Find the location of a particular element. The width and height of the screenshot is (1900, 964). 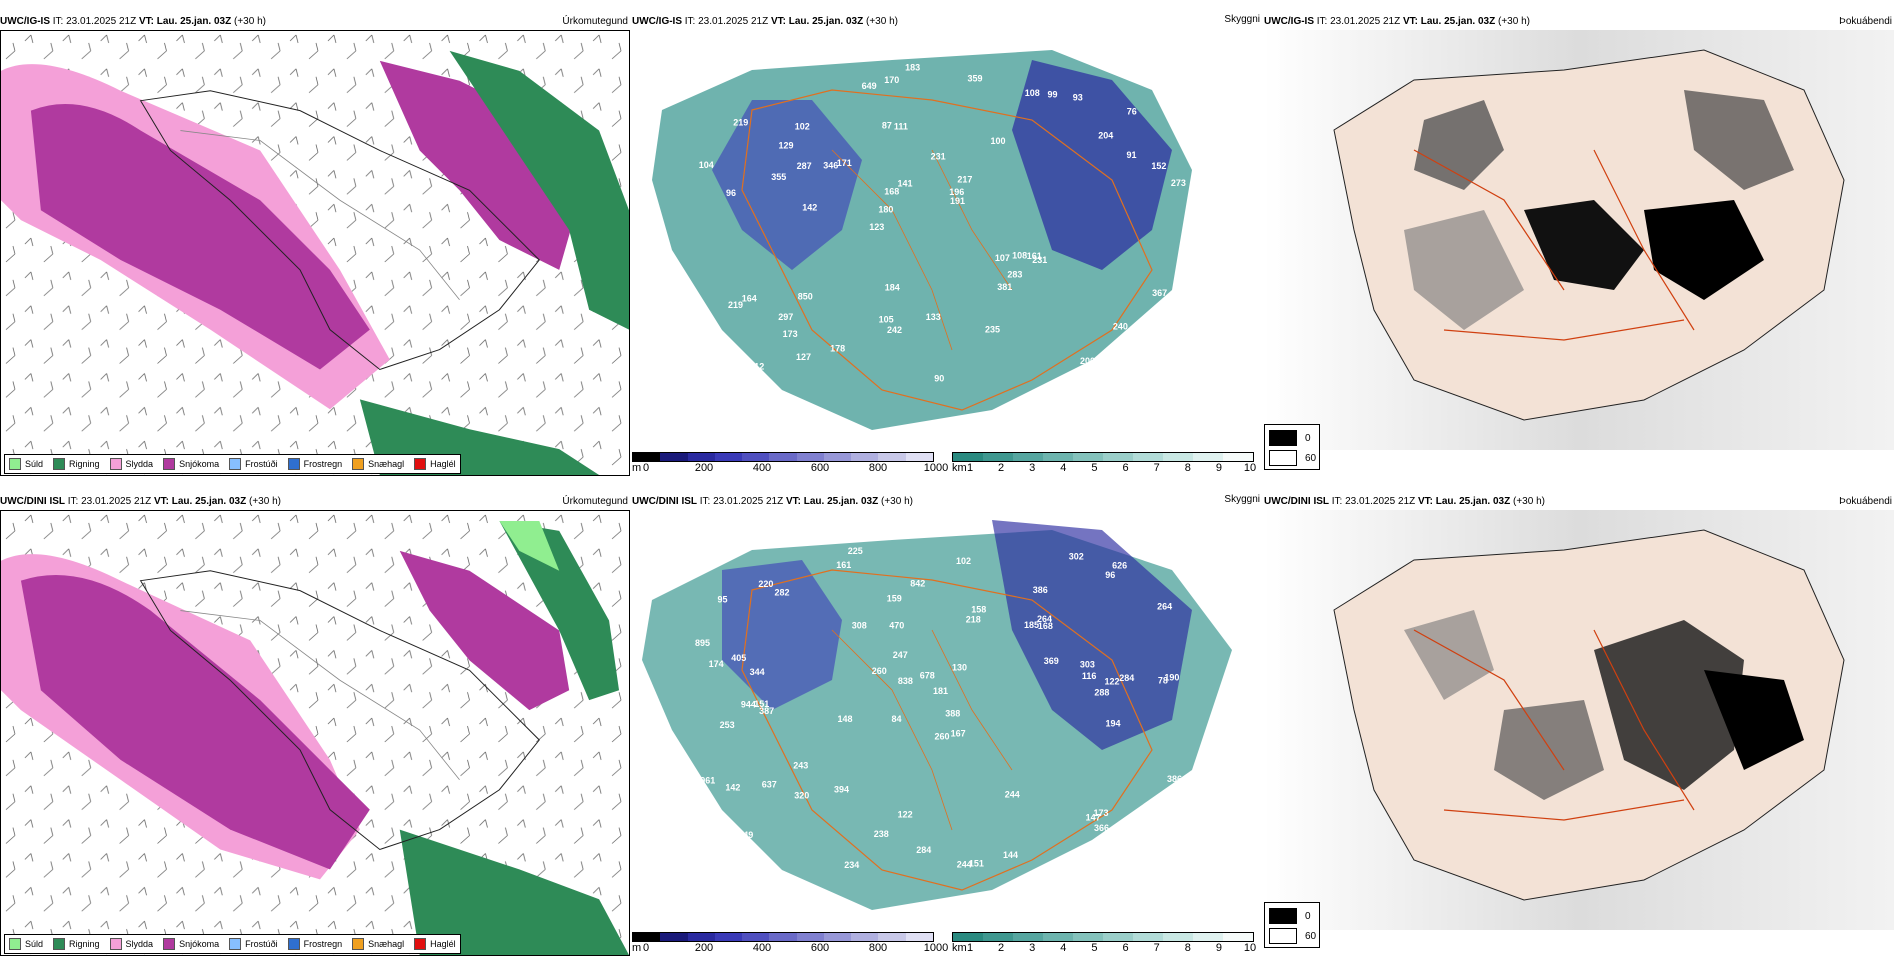

visibility-unit: km is located at coordinates (959, 948).